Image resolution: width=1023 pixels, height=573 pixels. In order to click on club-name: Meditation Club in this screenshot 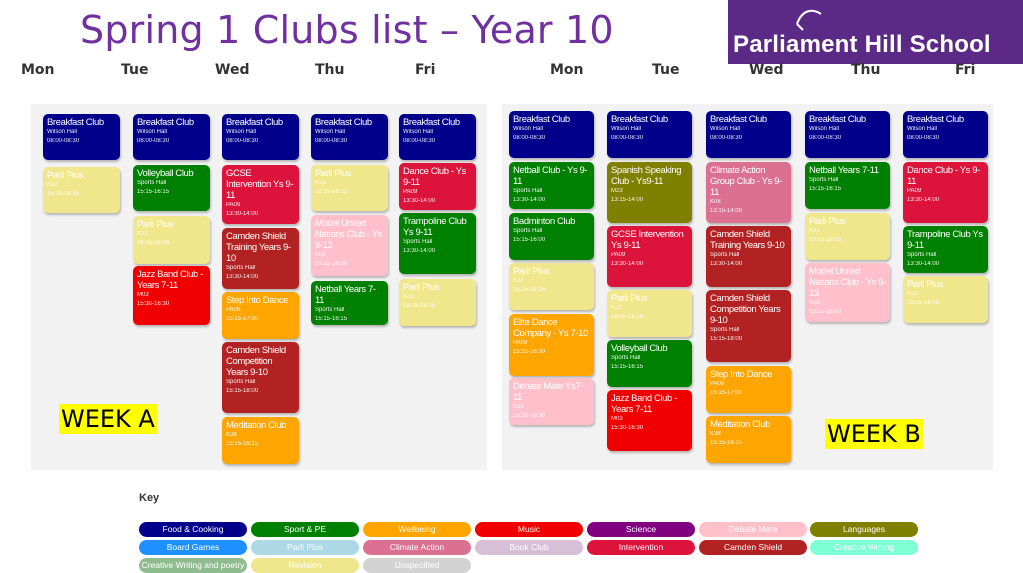, I will do `click(256, 425)`.